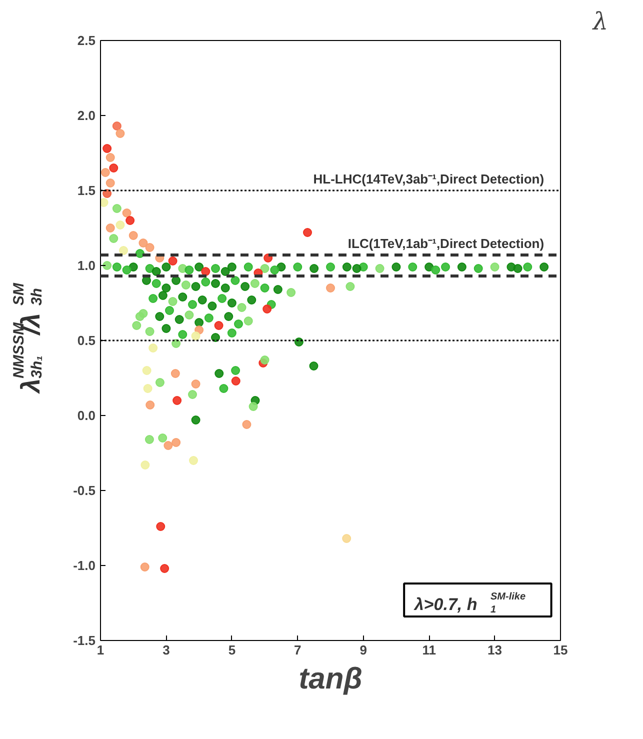  I want to click on x-tick-label: 15, so click(560, 650).